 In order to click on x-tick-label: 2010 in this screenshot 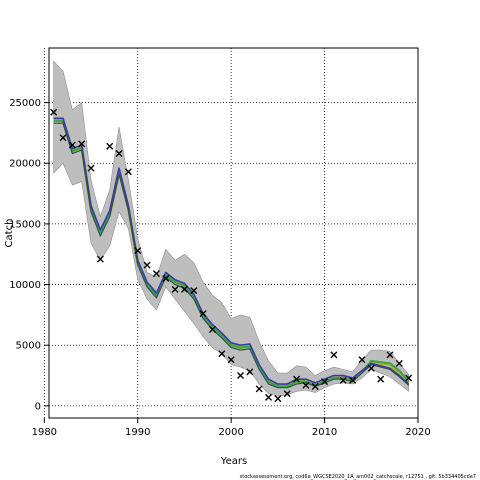, I will do `click(324, 432)`.